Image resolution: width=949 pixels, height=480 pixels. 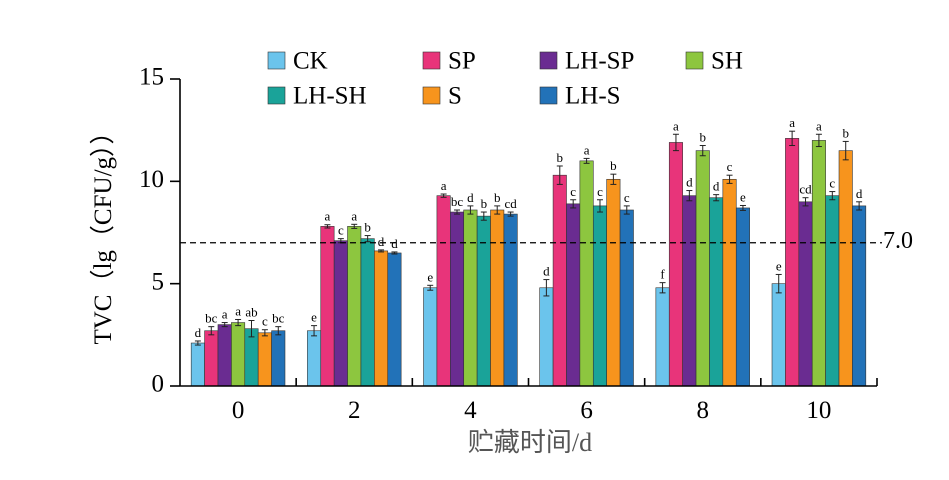 I want to click on y-tick-label: 10, so click(x=151, y=179).